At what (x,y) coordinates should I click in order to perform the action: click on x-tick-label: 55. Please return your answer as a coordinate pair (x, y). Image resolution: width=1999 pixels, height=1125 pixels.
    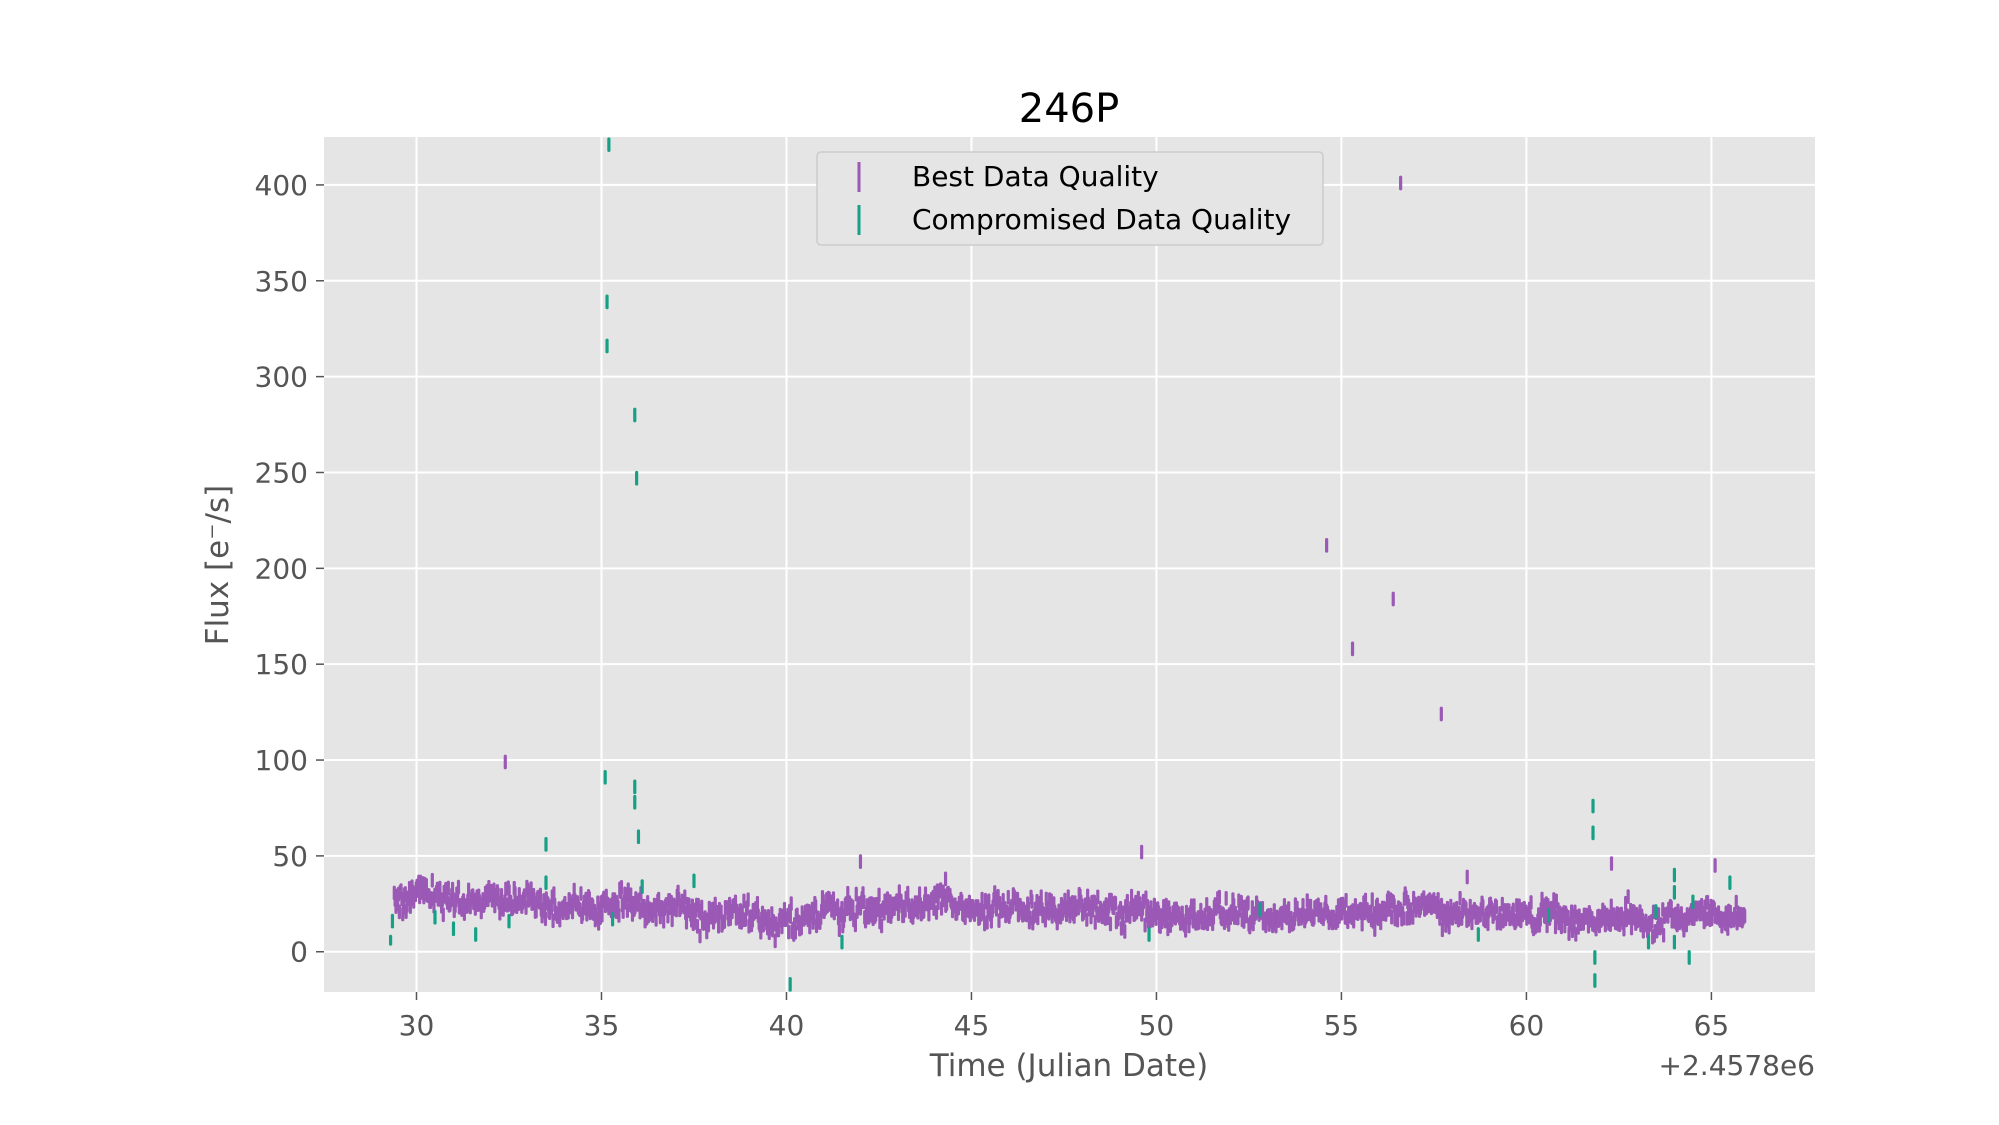
    Looking at the image, I should click on (1342, 1025).